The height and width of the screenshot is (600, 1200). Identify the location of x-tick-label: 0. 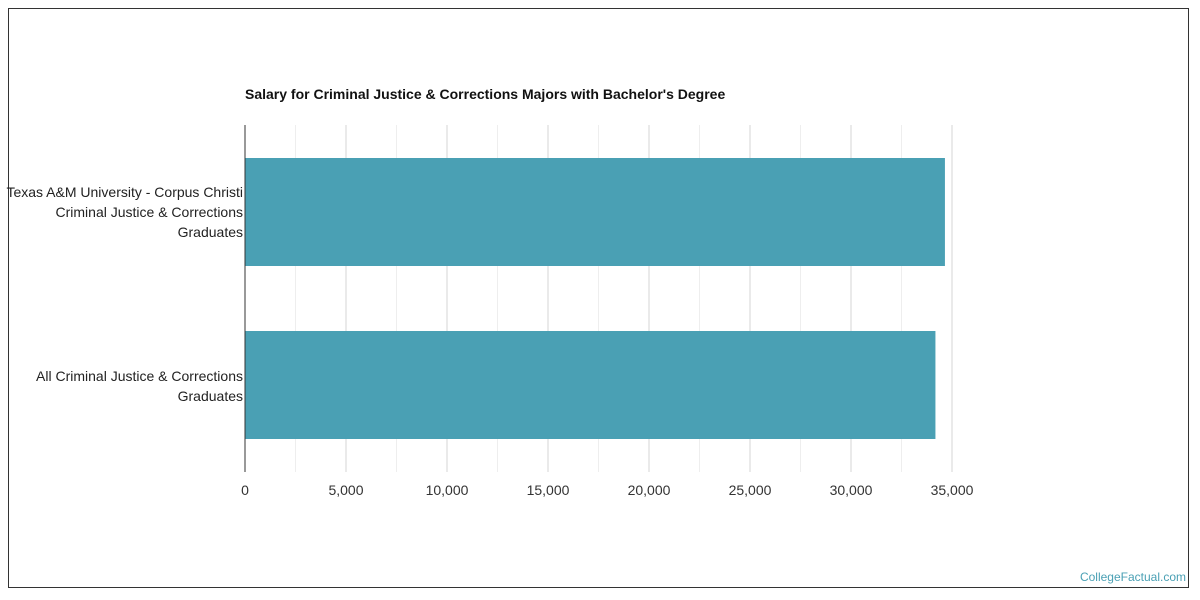
(245, 490).